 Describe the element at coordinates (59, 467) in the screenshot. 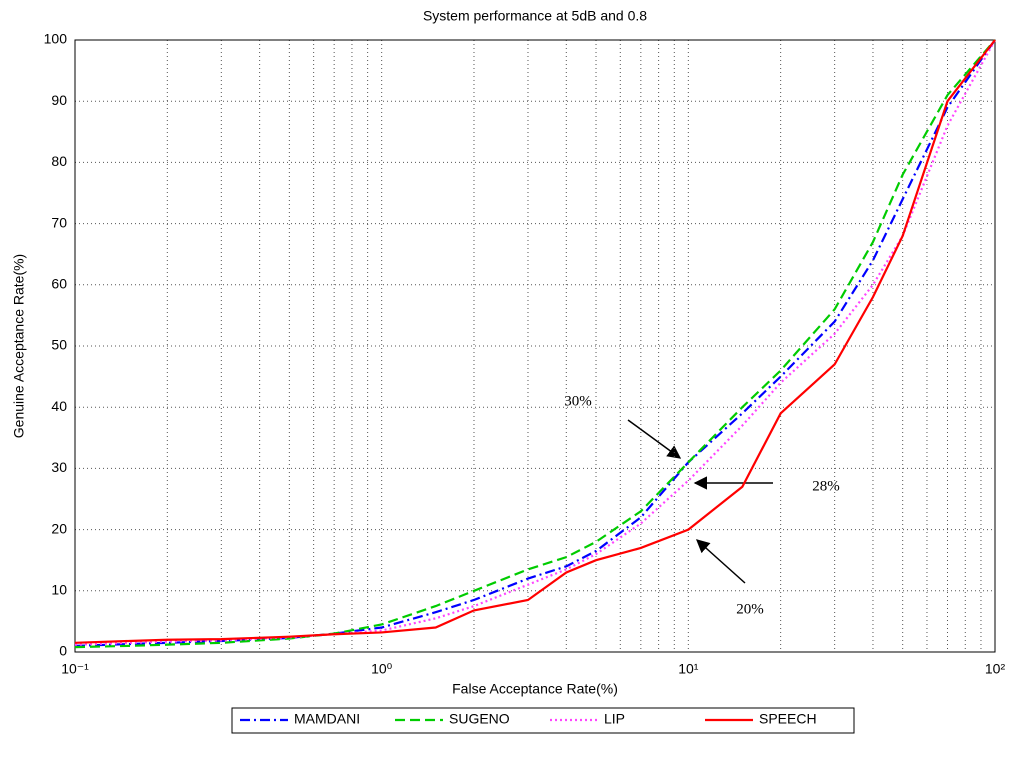

I see `y-tick-label: 30` at that location.